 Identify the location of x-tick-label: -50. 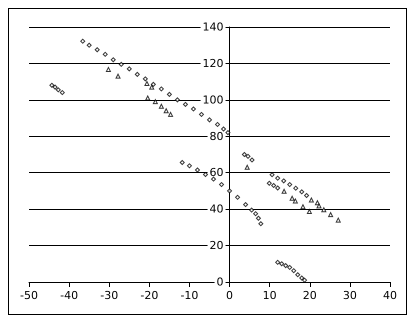
(29, 295).